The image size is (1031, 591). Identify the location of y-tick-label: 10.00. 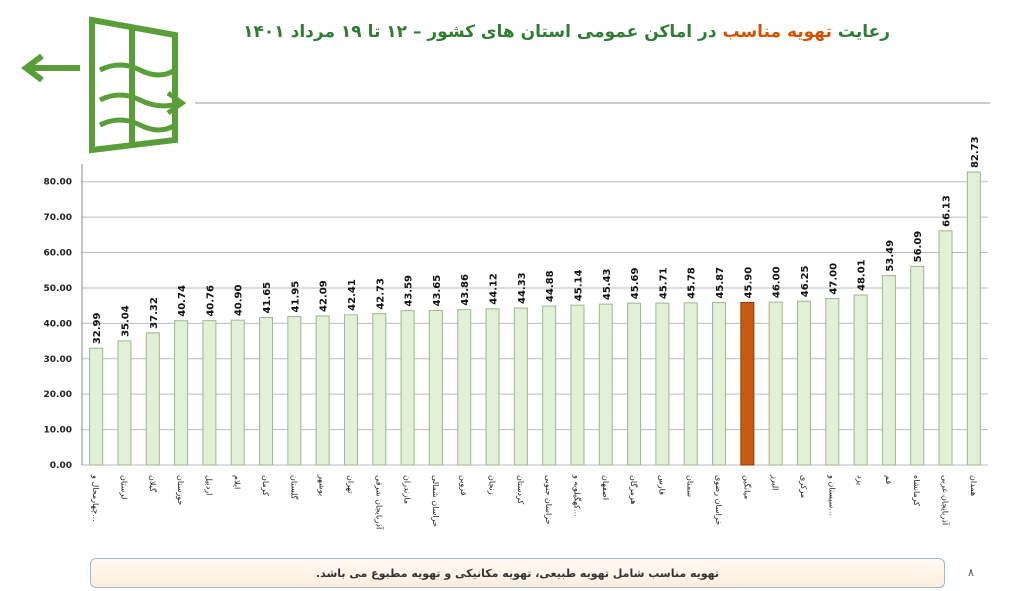
(58, 431).